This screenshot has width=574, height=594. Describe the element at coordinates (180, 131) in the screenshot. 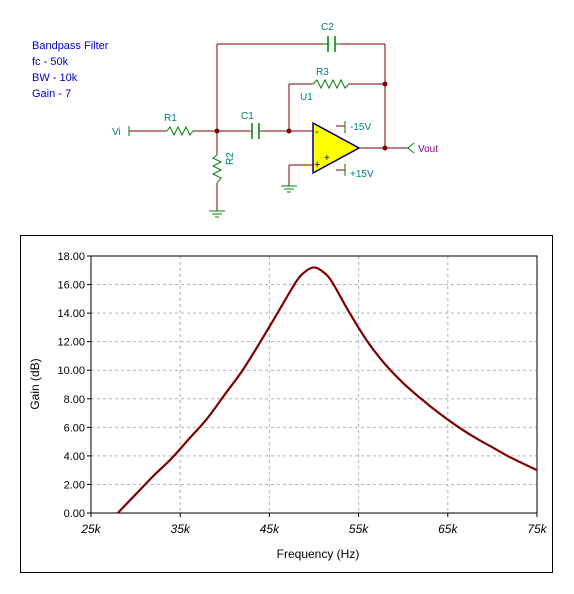

I see `resistor-r1` at that location.